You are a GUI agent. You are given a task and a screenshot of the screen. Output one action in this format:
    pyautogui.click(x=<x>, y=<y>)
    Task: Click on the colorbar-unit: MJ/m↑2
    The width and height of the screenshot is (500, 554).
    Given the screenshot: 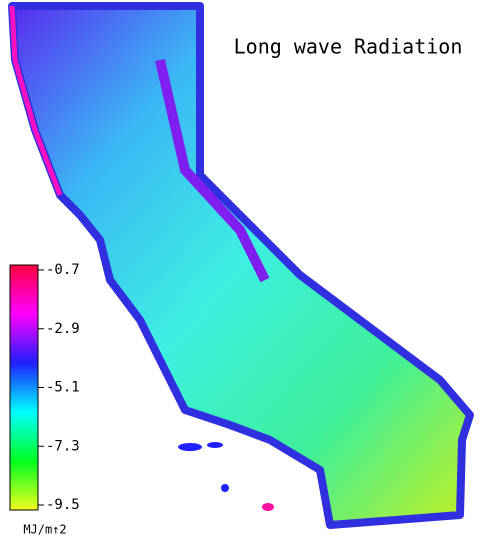 What is the action you would take?
    pyautogui.click(x=44, y=530)
    